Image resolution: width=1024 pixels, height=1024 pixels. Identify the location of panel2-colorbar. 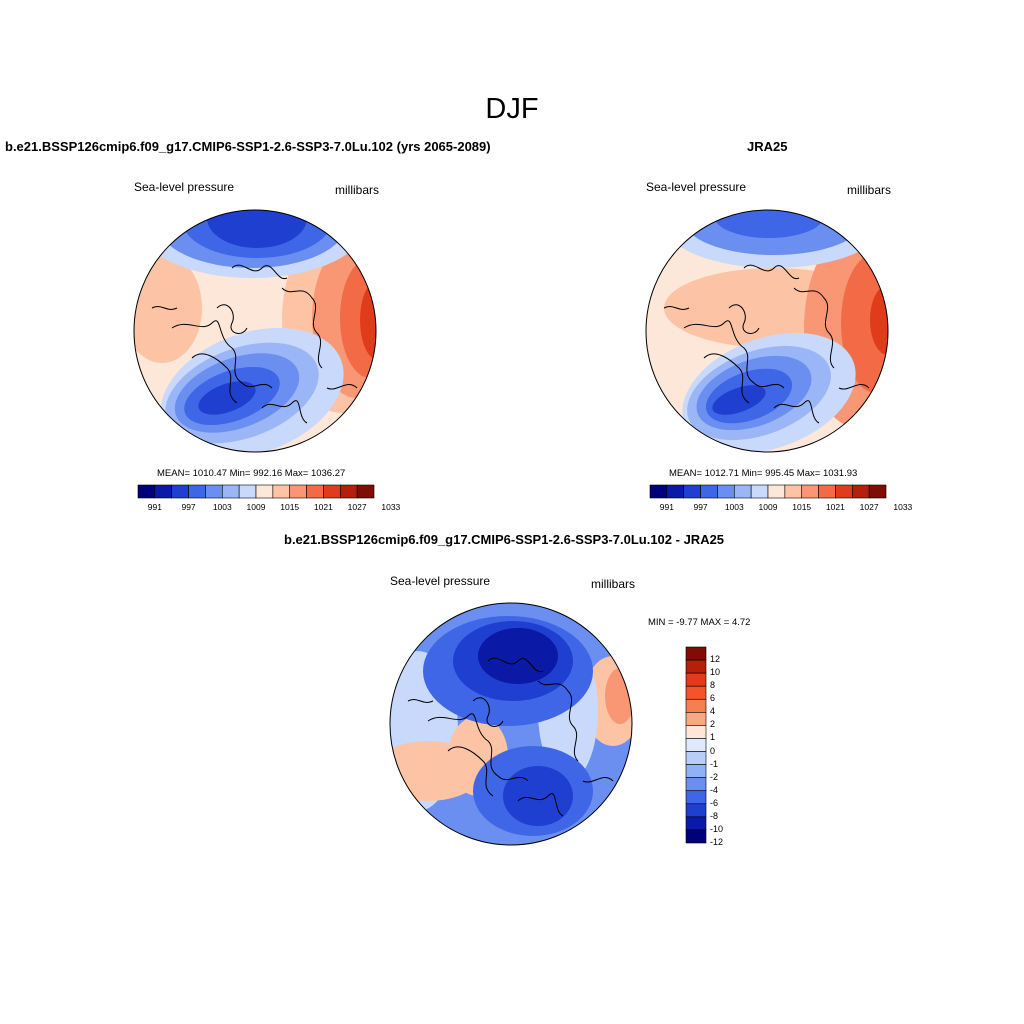
(768, 491).